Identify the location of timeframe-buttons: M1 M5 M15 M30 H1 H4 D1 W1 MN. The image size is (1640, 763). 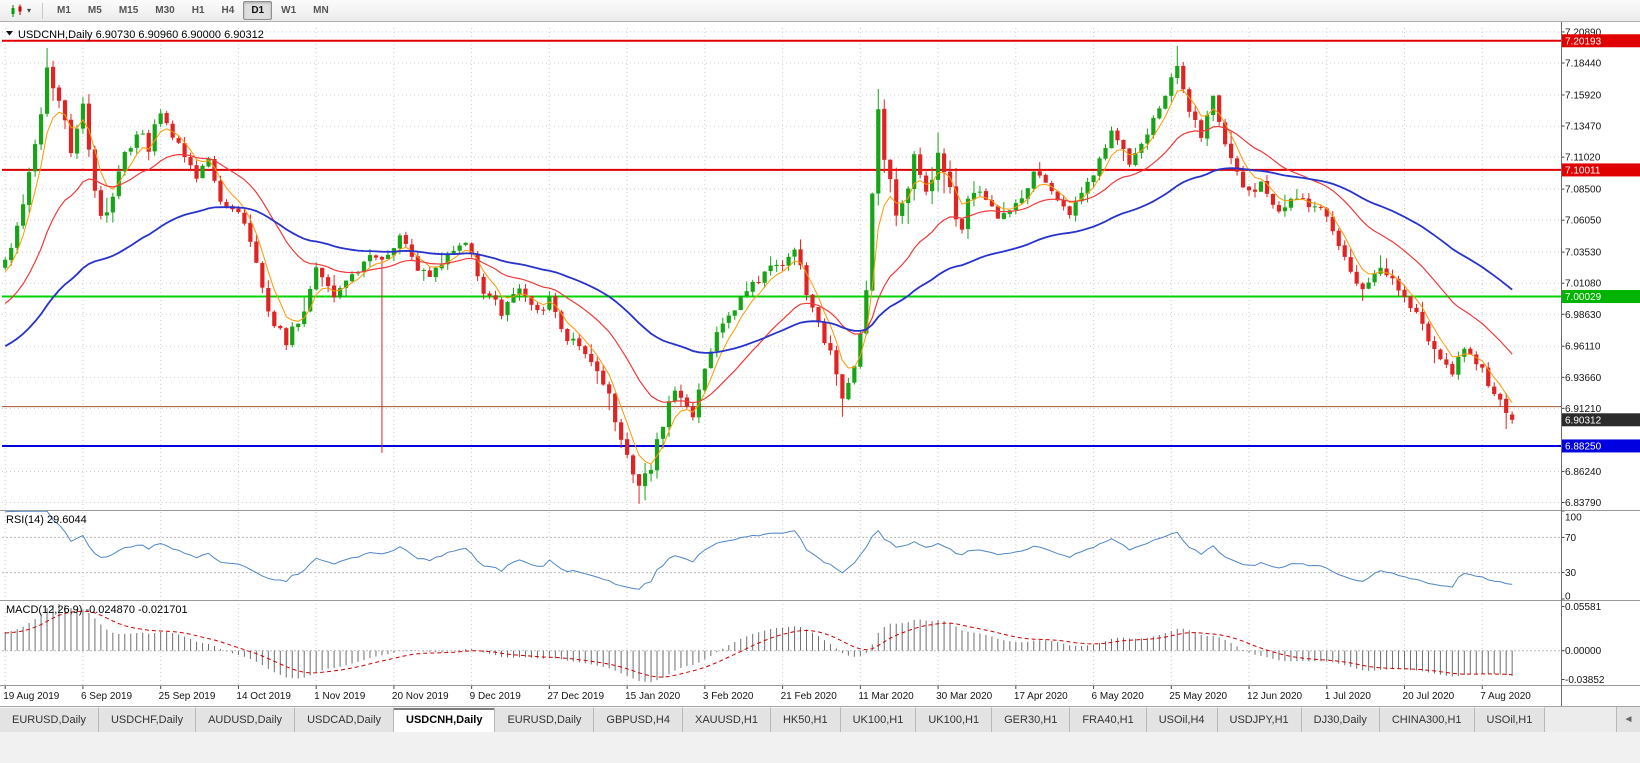
(193, 10).